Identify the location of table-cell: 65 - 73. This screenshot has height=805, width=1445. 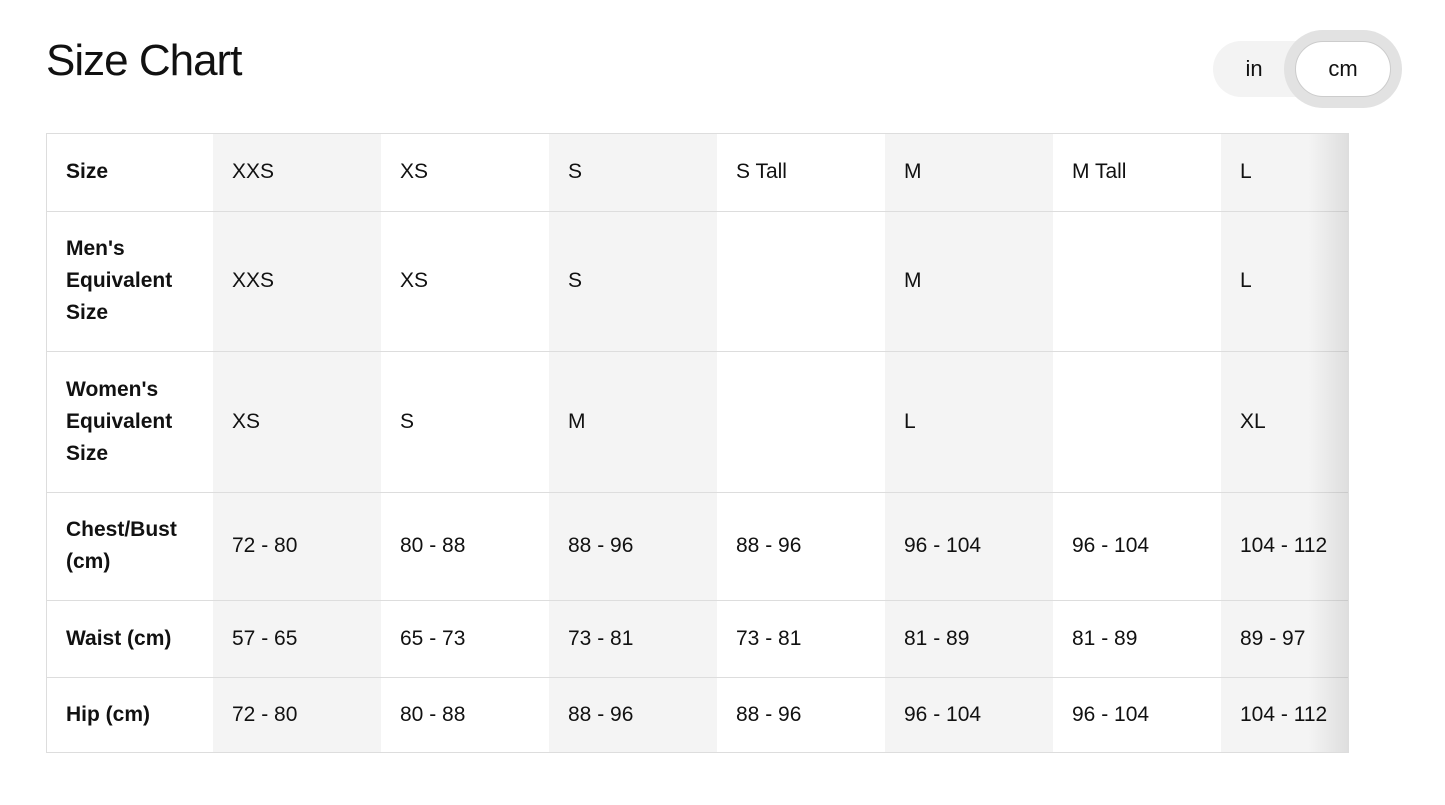
(465, 639).